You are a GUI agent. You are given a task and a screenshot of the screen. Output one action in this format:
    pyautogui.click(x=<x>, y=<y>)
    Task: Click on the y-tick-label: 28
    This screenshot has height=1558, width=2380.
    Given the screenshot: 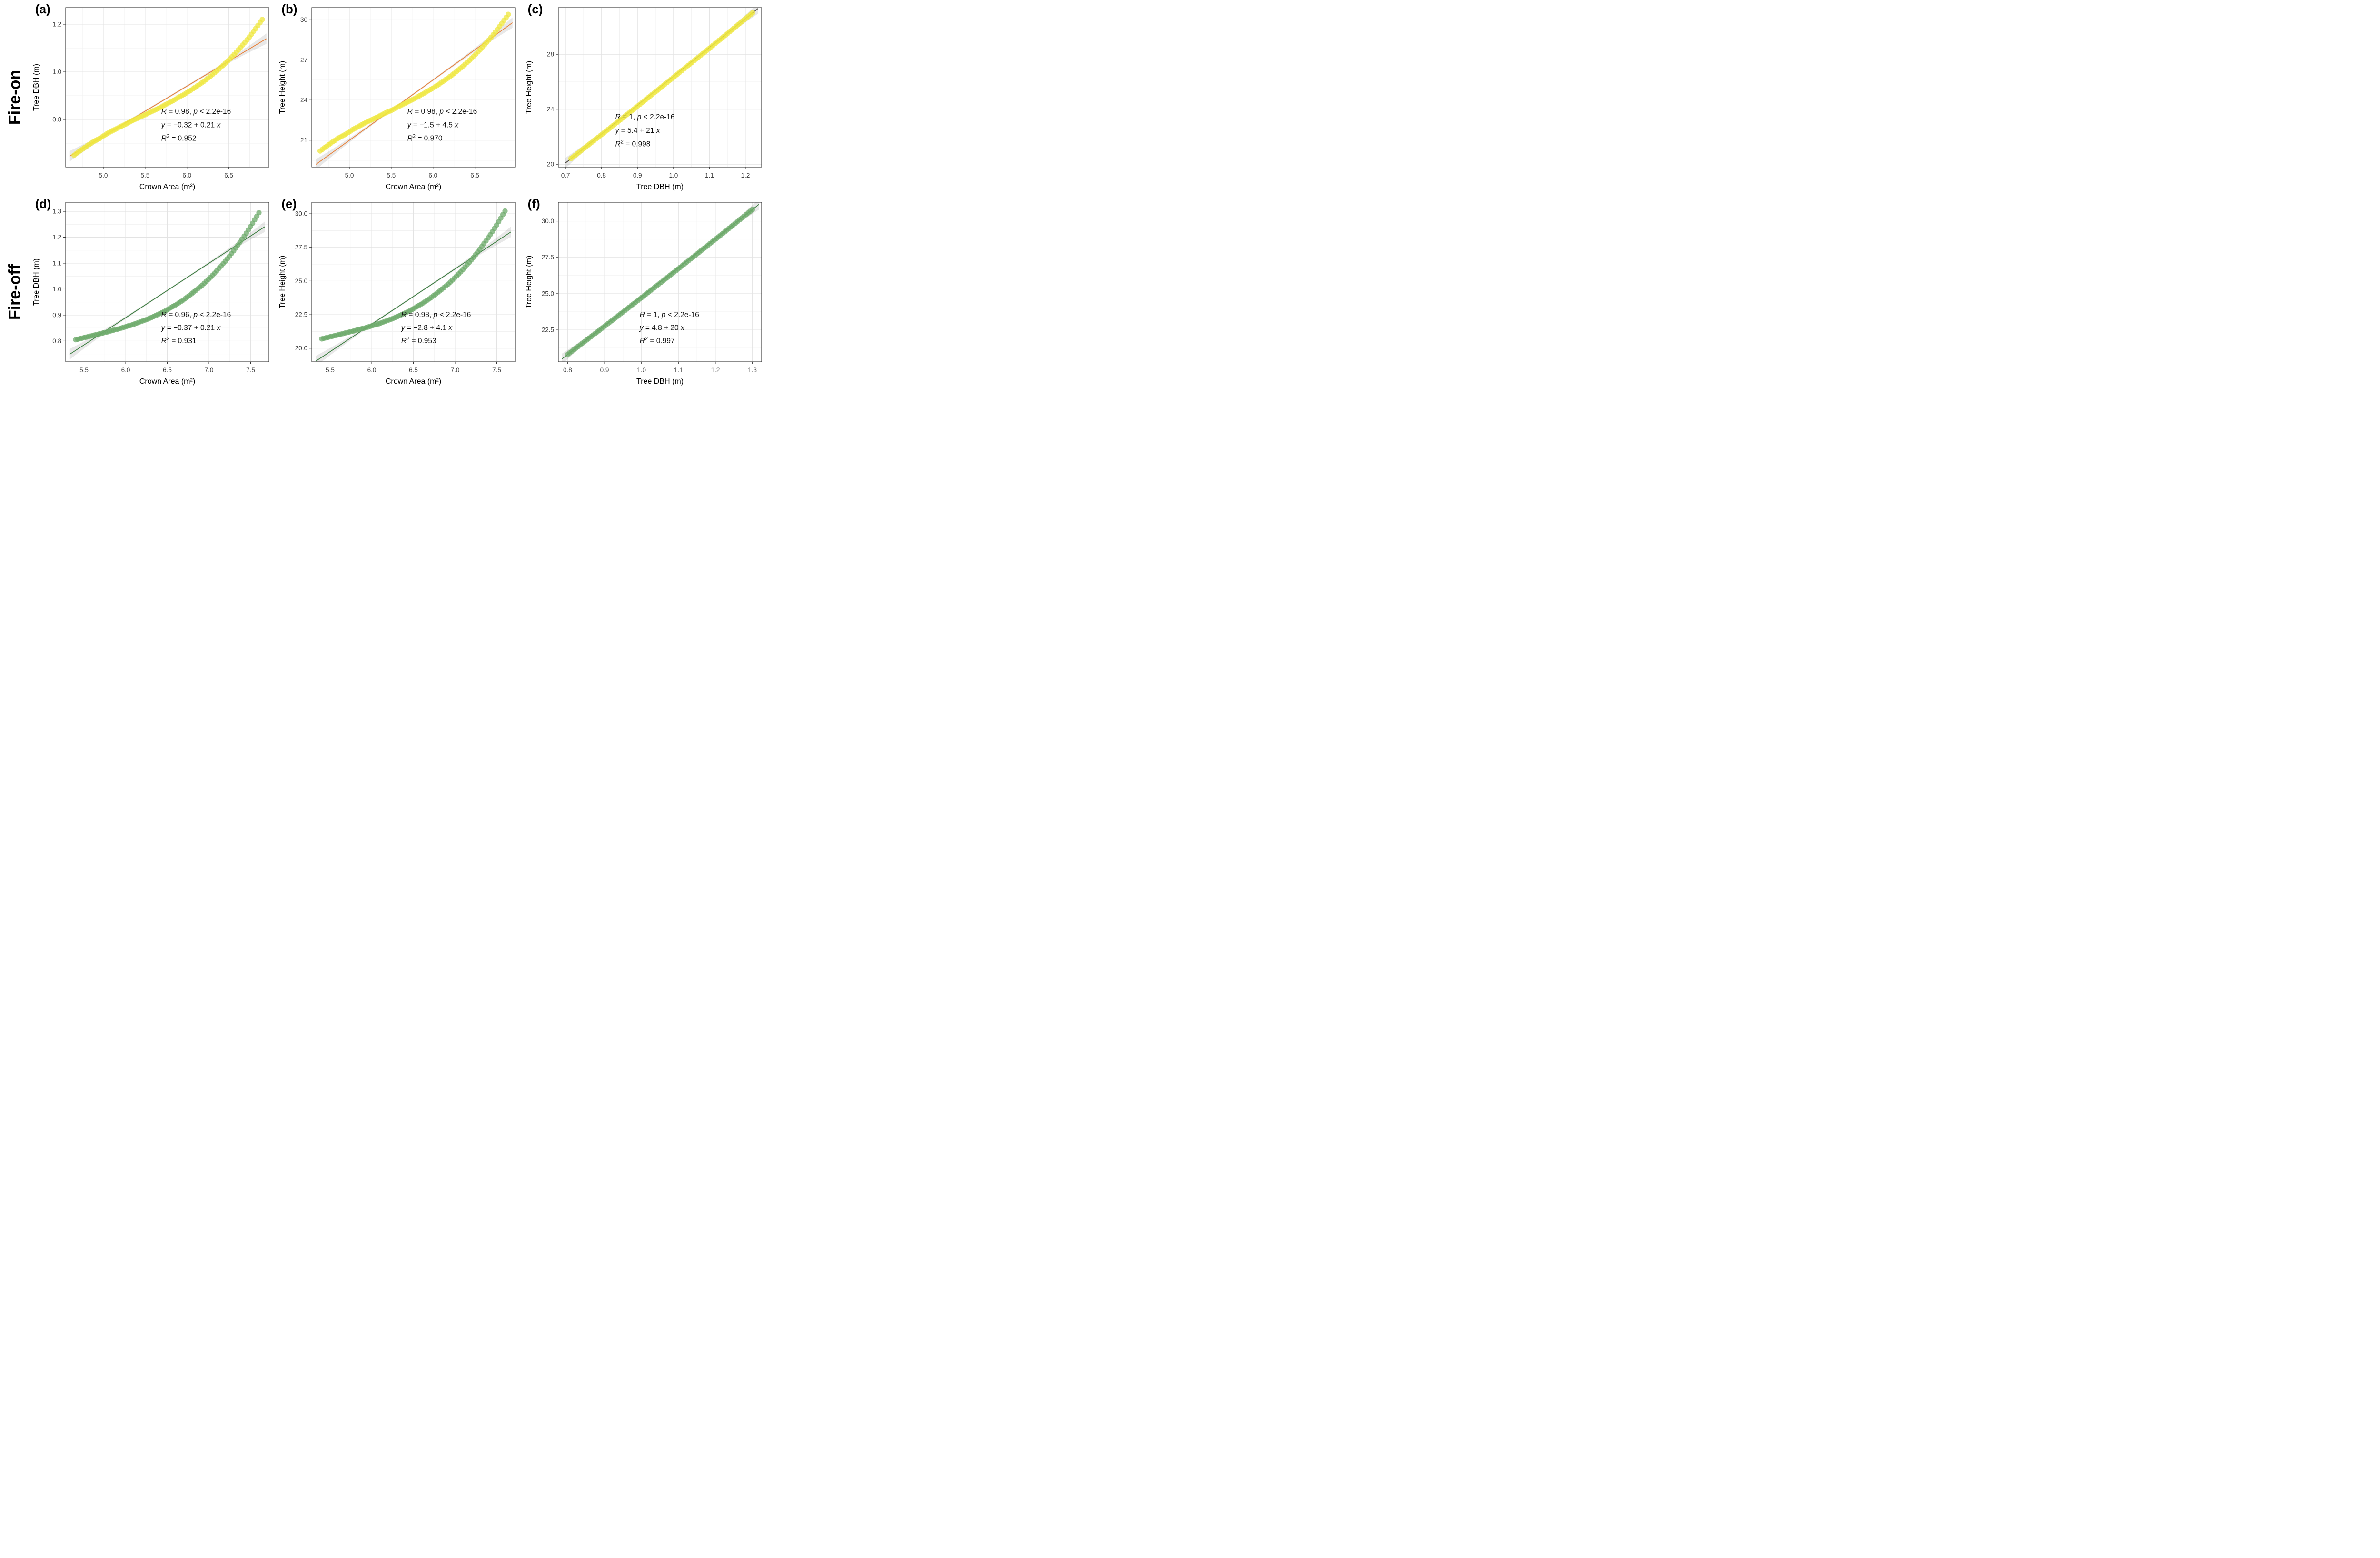 What is the action you would take?
    pyautogui.click(x=550, y=55)
    